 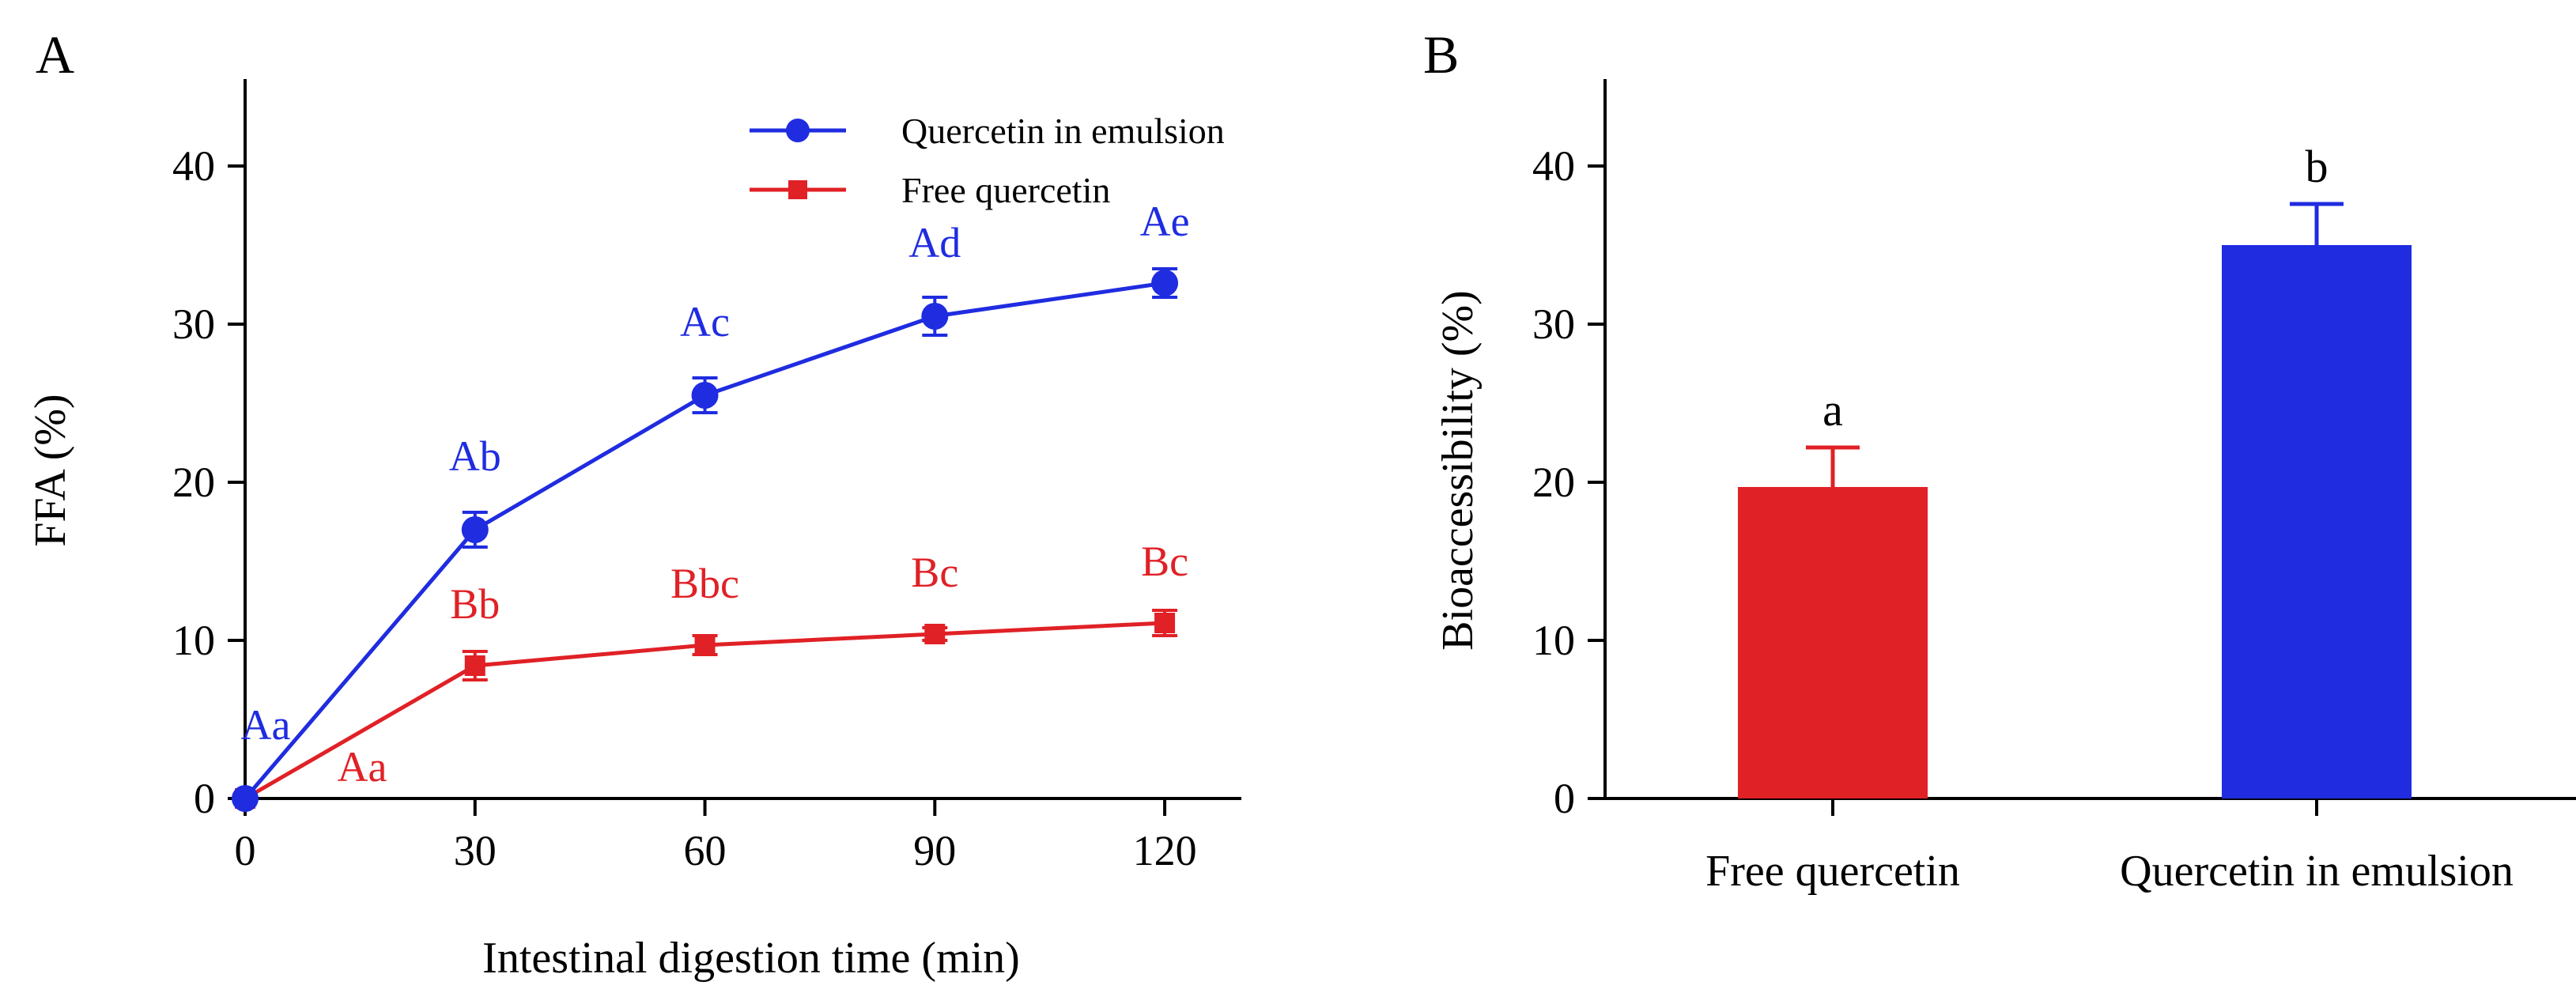 What do you see at coordinates (704, 583) in the screenshot?
I see `data-label: Bbc` at bounding box center [704, 583].